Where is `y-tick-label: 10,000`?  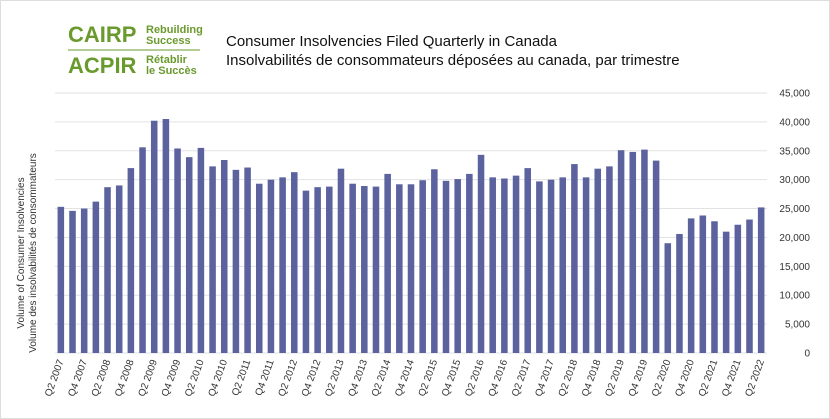 y-tick-label: 10,000 is located at coordinates (794, 296).